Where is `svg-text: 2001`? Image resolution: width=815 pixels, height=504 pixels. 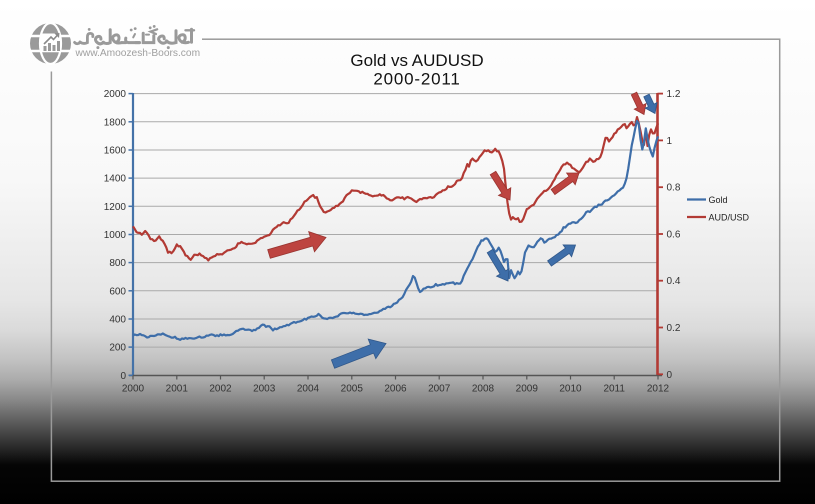 svg-text: 2001 is located at coordinates (177, 389).